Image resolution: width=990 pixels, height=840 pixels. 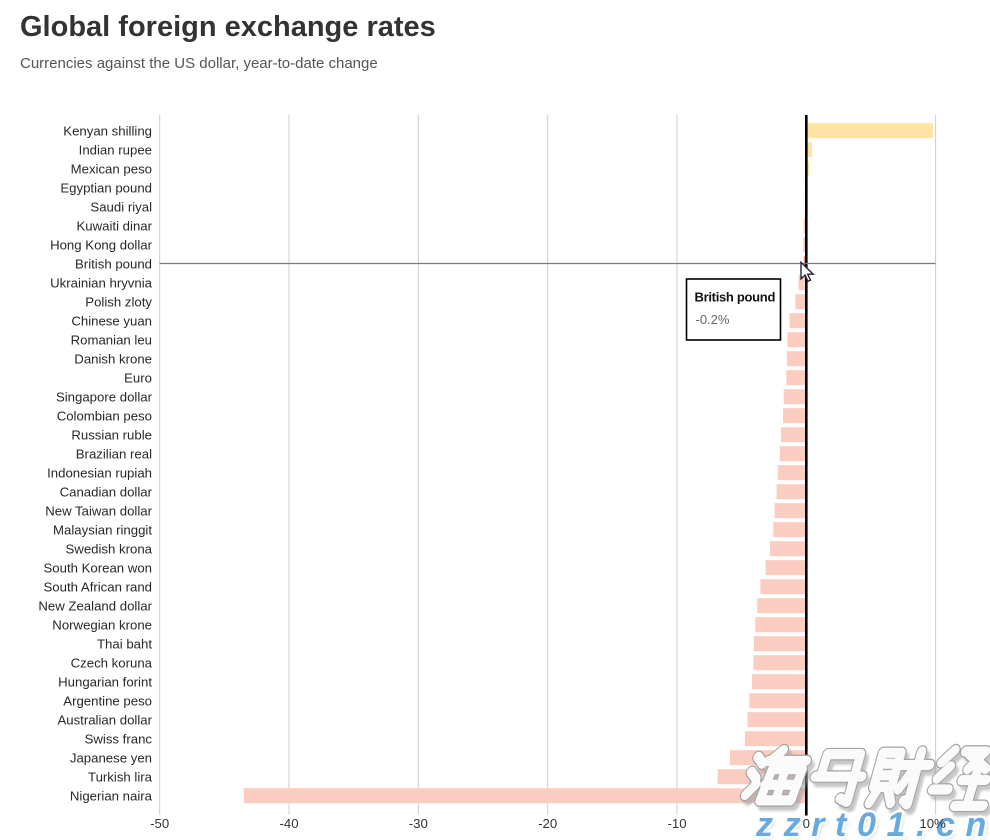 I want to click on svg-text: Danish krone, so click(x=113, y=358).